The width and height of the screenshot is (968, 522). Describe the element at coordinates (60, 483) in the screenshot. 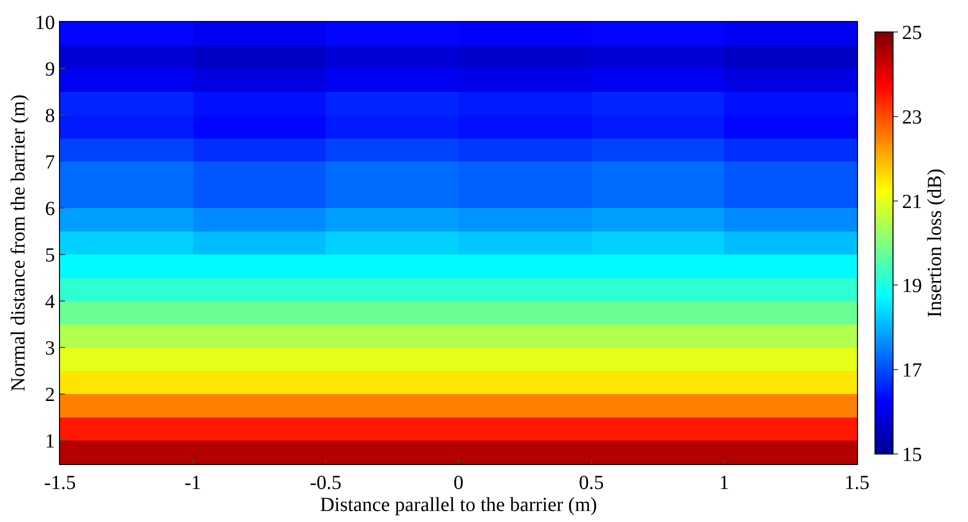

I see `x-tick-label: -1.5` at that location.